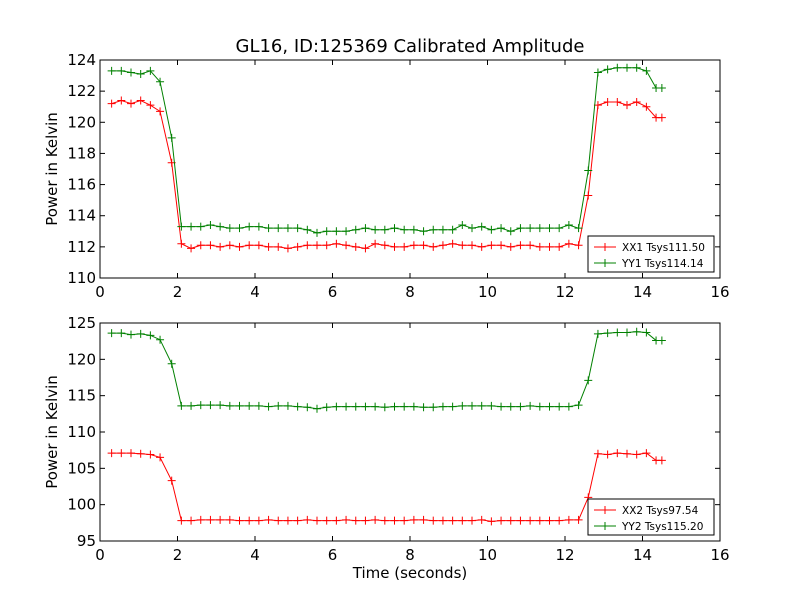  Describe the element at coordinates (386, 487) in the screenshot. I see `series-line-xx2` at that location.